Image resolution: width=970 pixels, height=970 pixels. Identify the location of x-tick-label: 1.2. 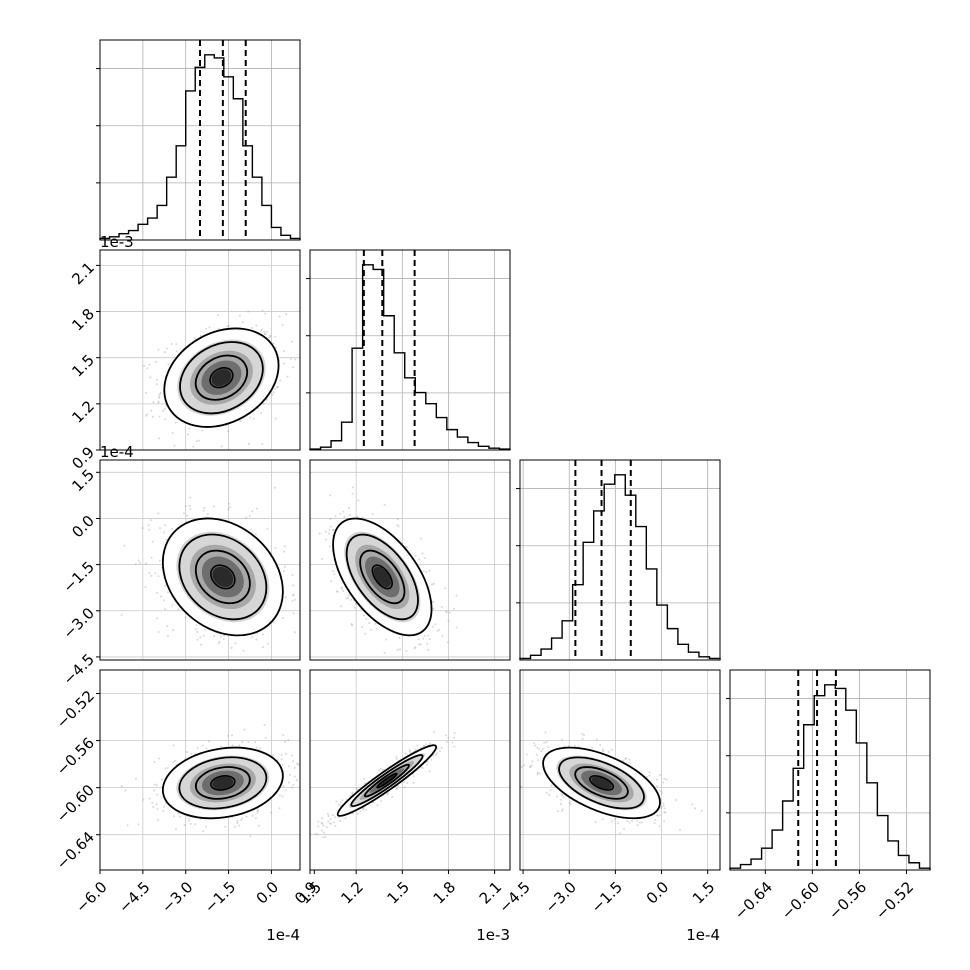
(352, 893).